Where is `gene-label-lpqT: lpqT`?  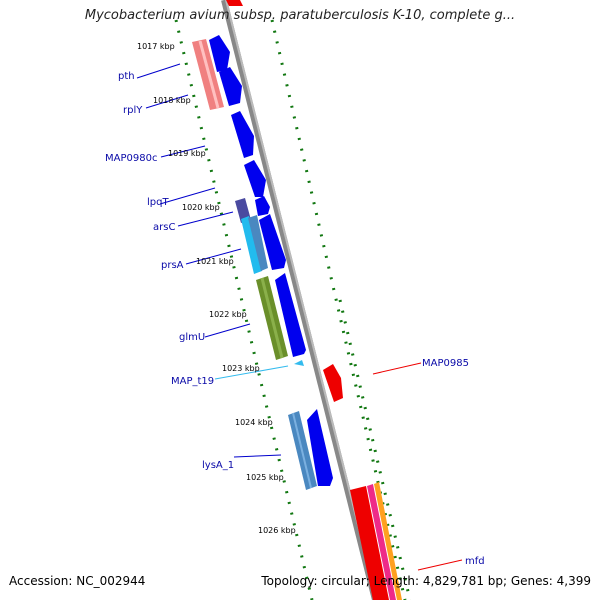
gene-label-lpqT: lpqT is located at coordinates (158, 202).